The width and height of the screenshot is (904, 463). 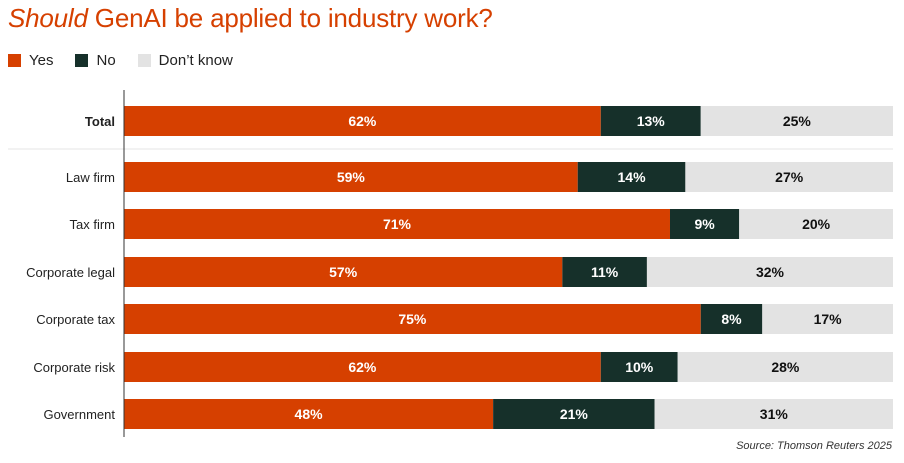 I want to click on legend-item-yes: Yes, so click(x=30, y=60).